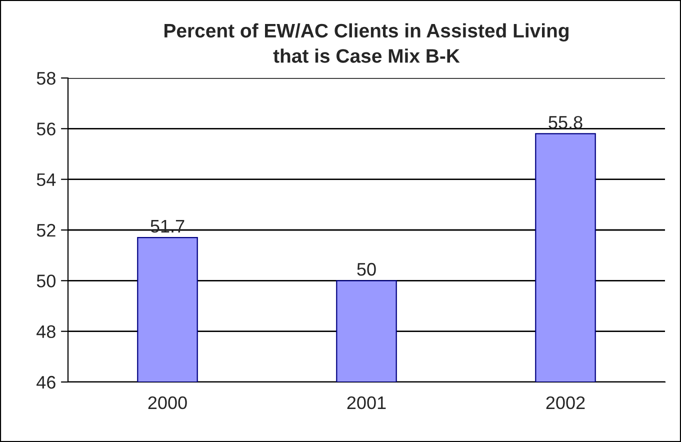  Describe the element at coordinates (46, 331) in the screenshot. I see `y-tick-label: 48` at that location.